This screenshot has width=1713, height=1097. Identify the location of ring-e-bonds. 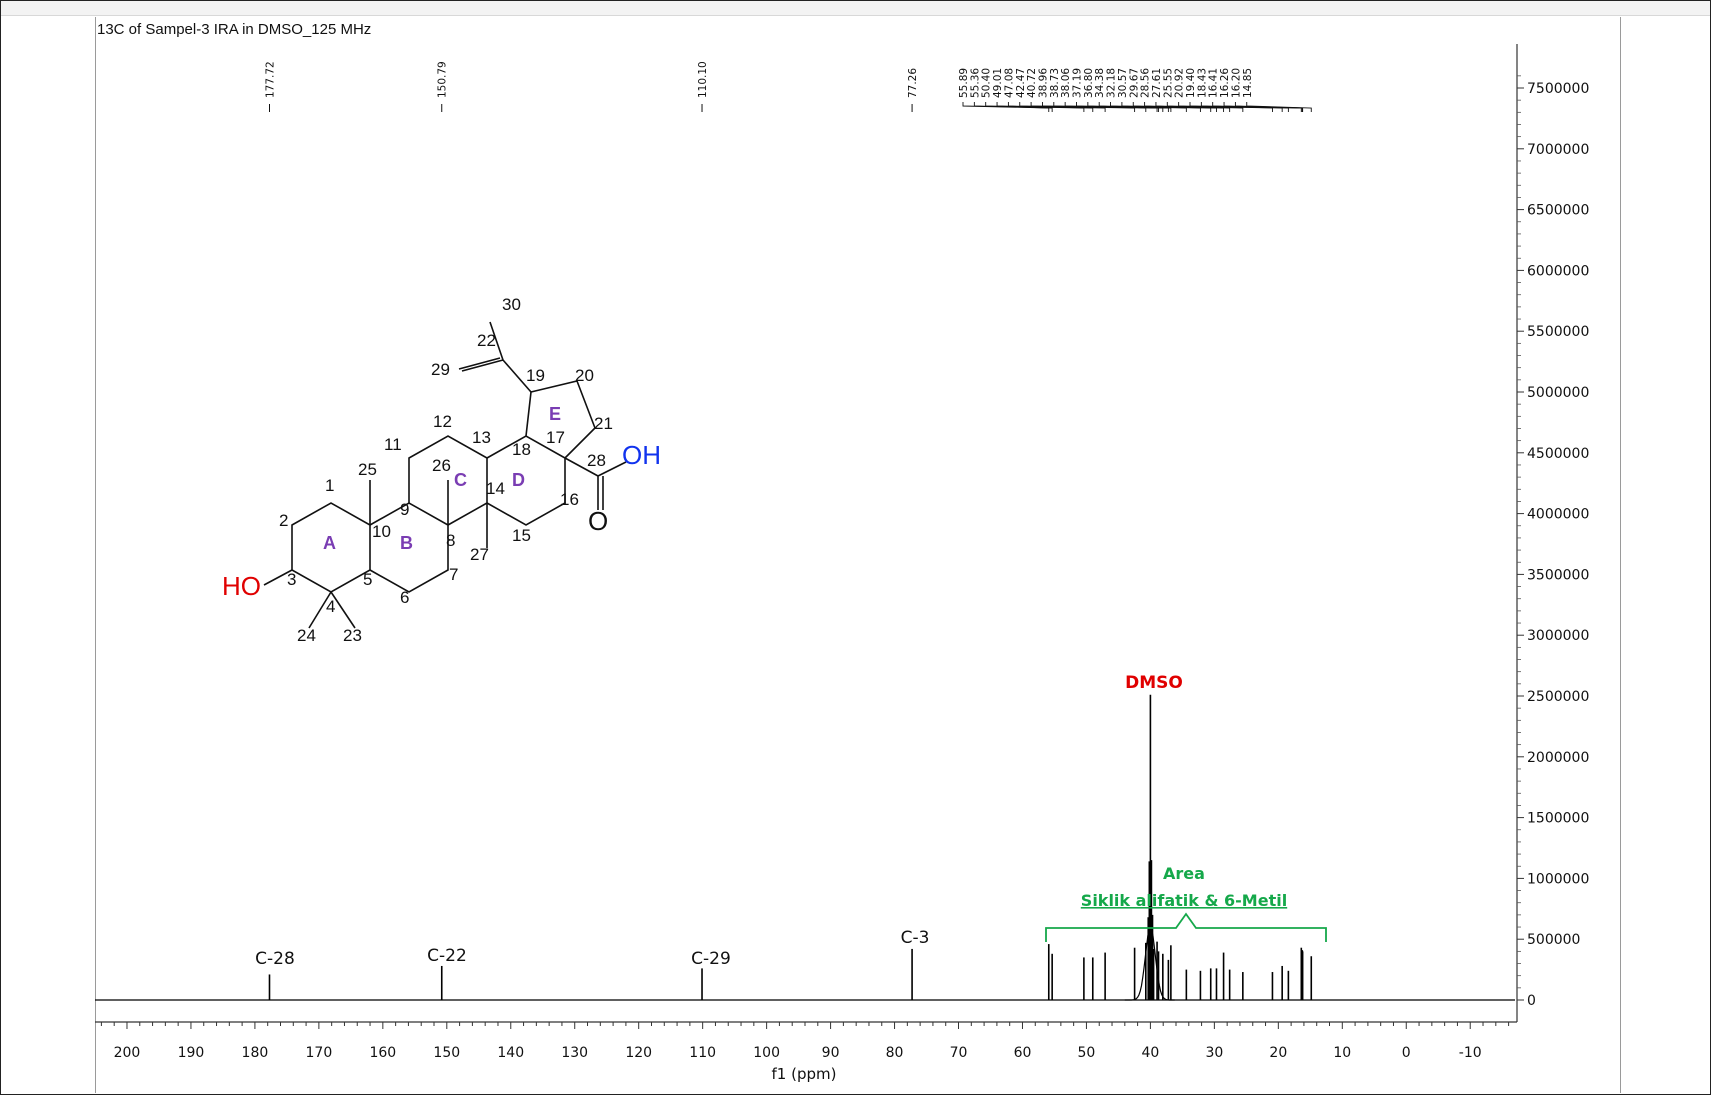
(560, 419).